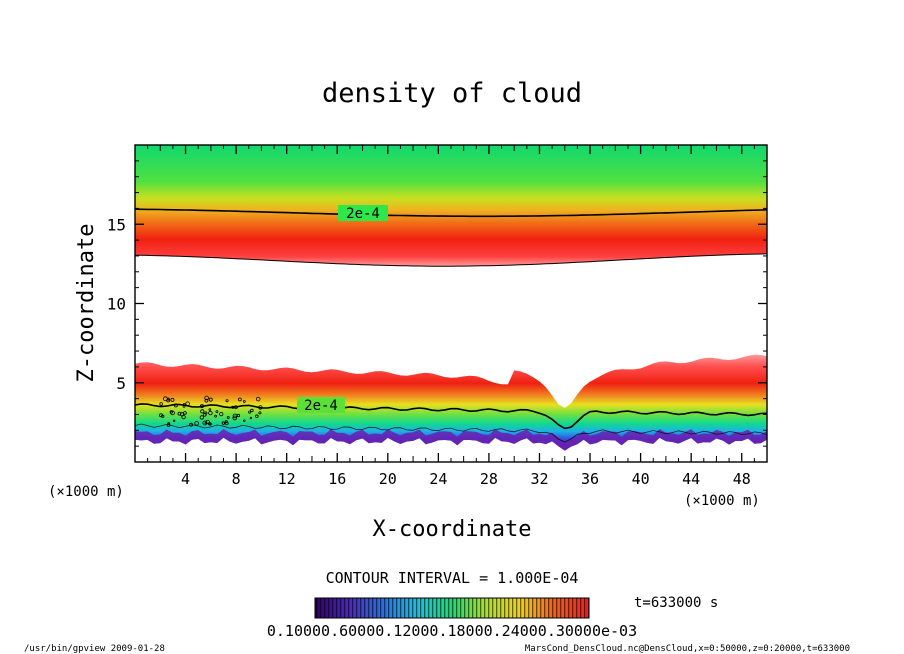  I want to click on contour-label-bg-upper, so click(363, 213).